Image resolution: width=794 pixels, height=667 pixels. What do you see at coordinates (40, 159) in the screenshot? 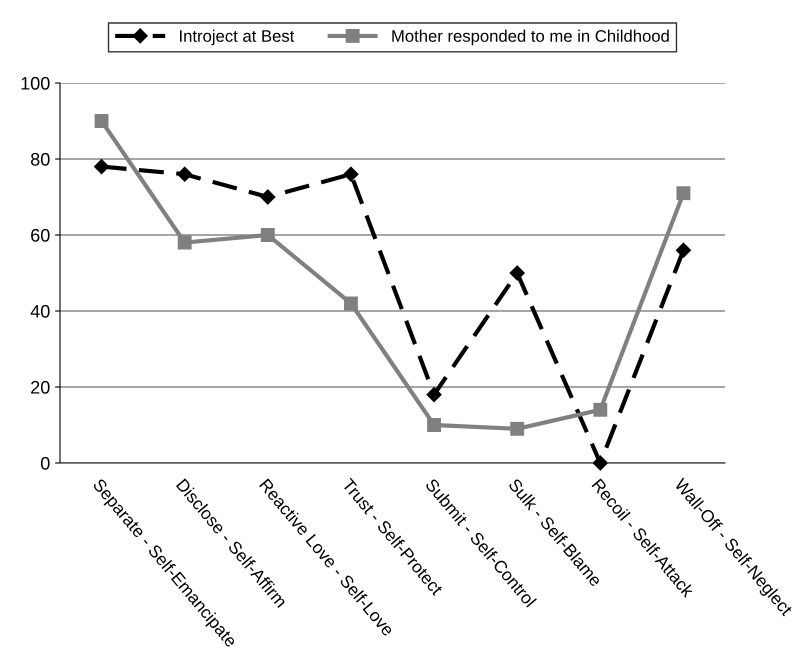
I see `y-tick-label: 80` at bounding box center [40, 159].